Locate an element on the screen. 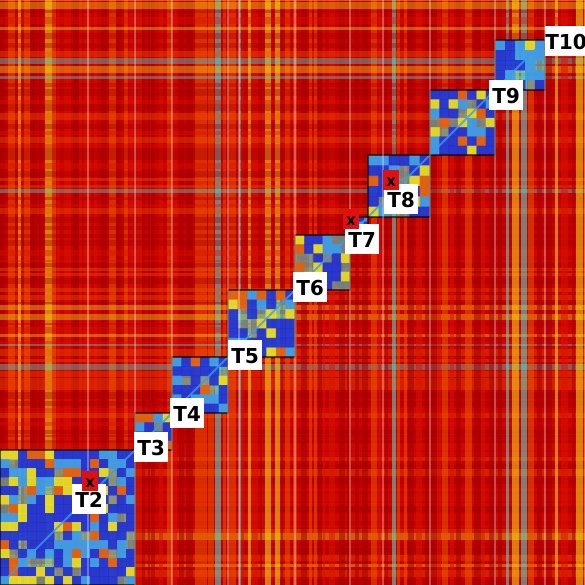 This screenshot has height=585, width=585. block-label-text: T3 is located at coordinates (151, 448).